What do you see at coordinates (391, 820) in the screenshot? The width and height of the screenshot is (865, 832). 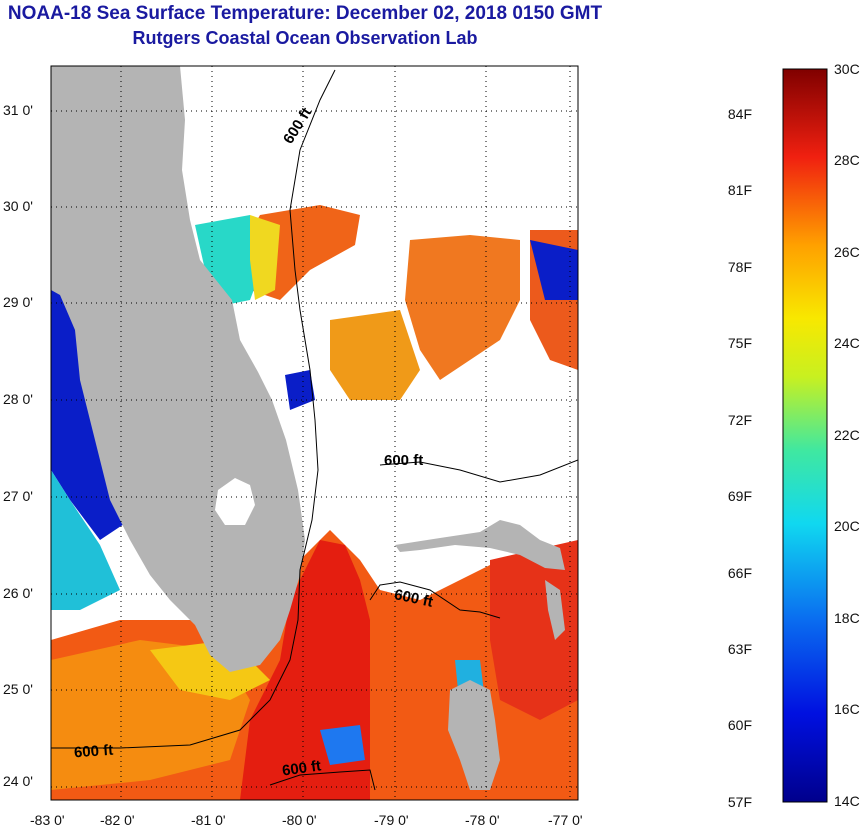 I see `lon-label: -79 0'` at bounding box center [391, 820].